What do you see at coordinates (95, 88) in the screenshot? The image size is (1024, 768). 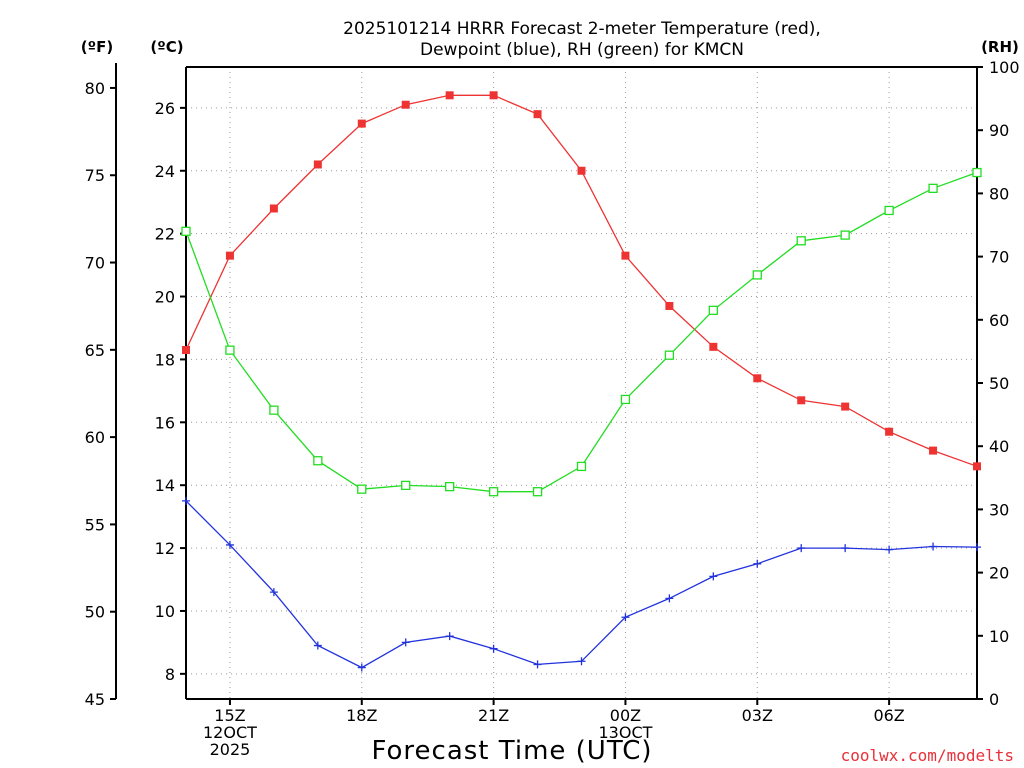 I see `fahrenheit-tick-label: 80` at bounding box center [95, 88].